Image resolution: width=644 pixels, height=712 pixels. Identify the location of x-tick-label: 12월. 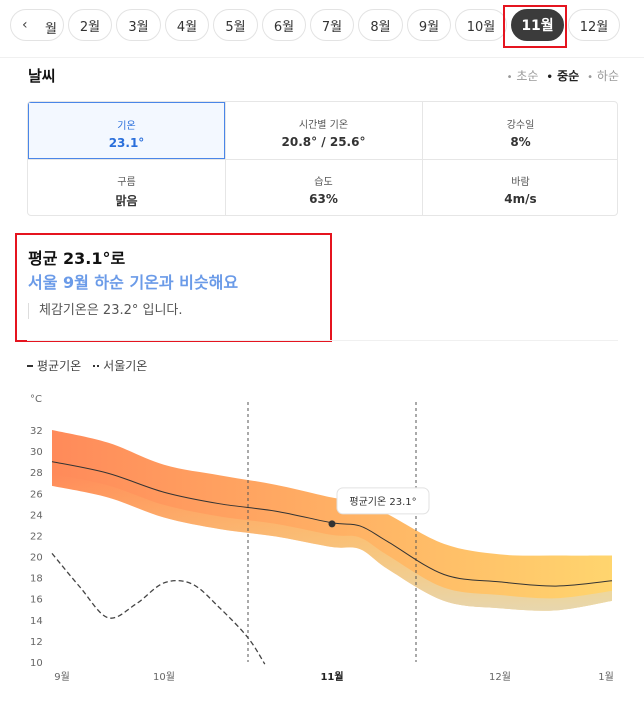
(500, 677).